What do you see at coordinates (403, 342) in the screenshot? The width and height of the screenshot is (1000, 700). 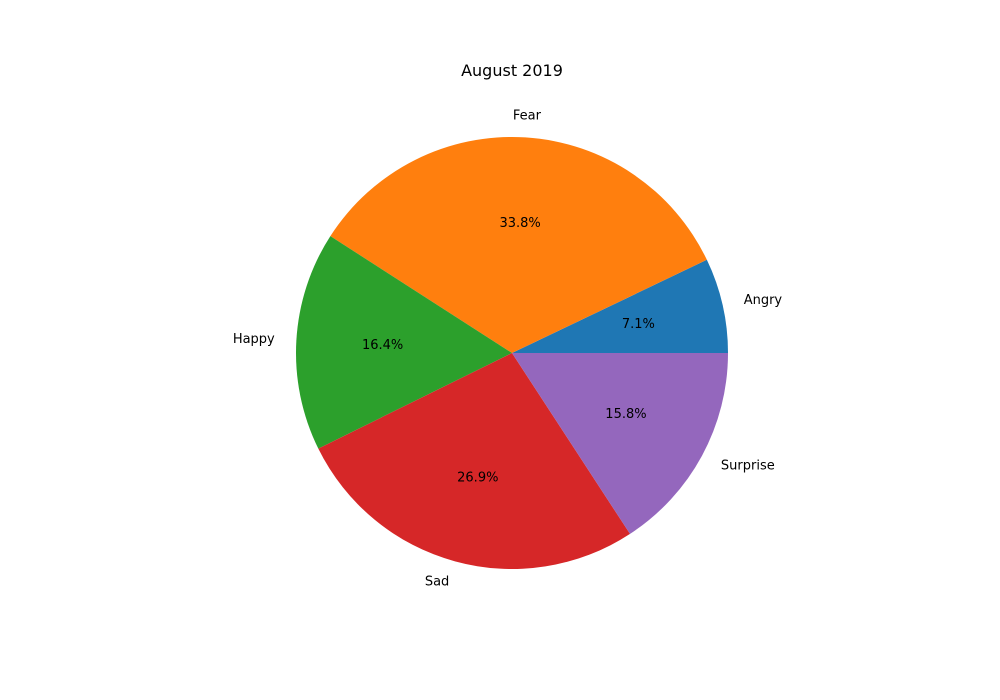 I see `pie-slice-happy` at bounding box center [403, 342].